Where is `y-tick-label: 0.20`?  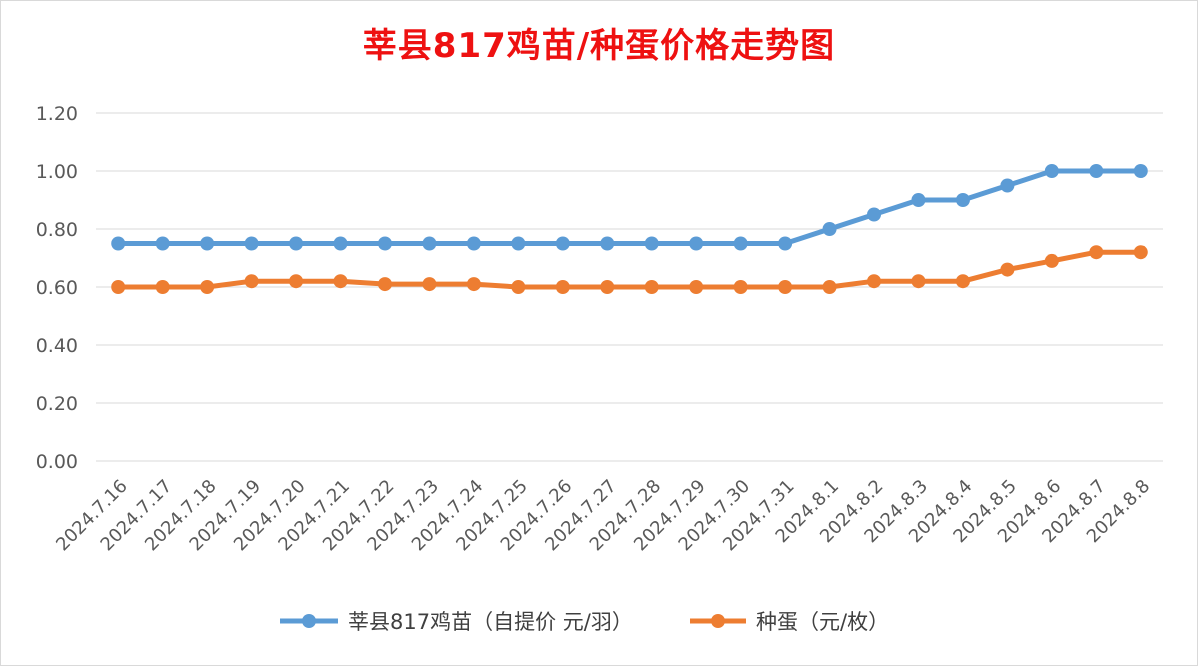
y-tick-label: 0.20 is located at coordinates (57, 404).